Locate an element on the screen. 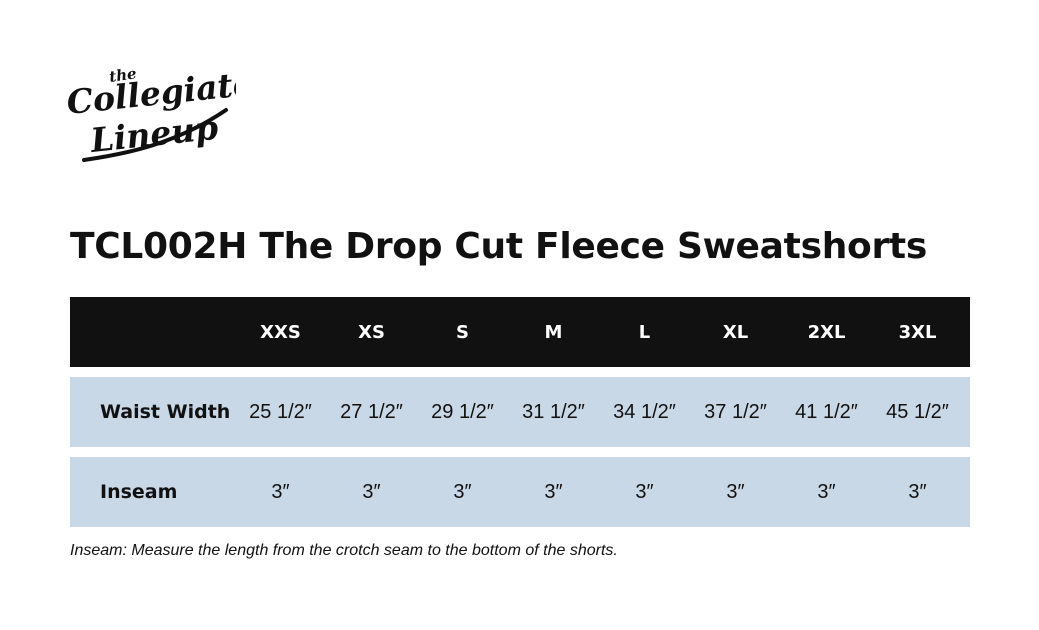 This screenshot has height=630, width=1039. size-xxs: XXS is located at coordinates (280, 332).